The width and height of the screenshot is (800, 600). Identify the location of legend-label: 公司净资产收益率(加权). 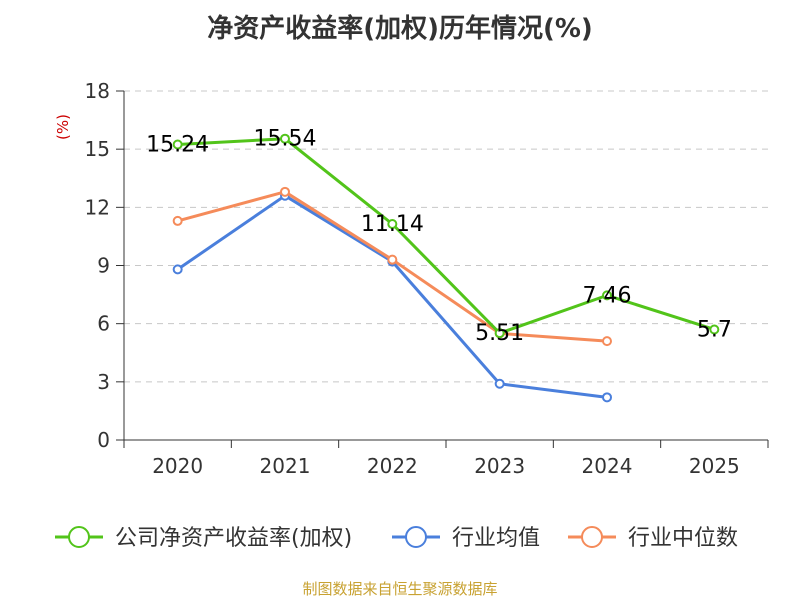
(233, 538).